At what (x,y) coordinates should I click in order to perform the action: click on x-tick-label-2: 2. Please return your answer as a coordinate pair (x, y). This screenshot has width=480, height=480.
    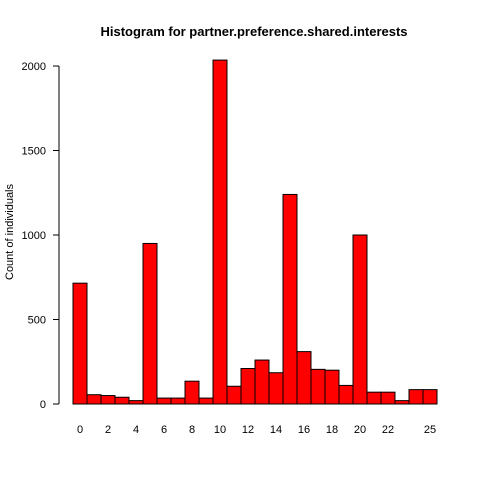
    Looking at the image, I should click on (108, 430).